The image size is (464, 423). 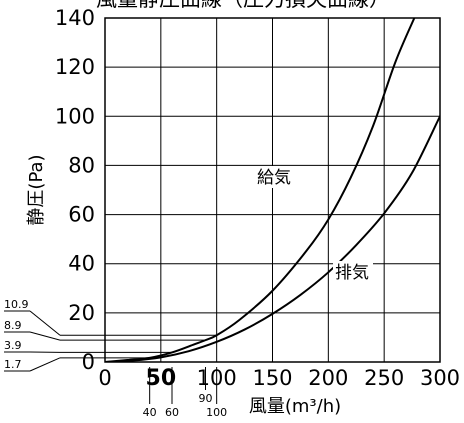 I want to click on y-tick-label-6: 120, so click(x=75, y=67).